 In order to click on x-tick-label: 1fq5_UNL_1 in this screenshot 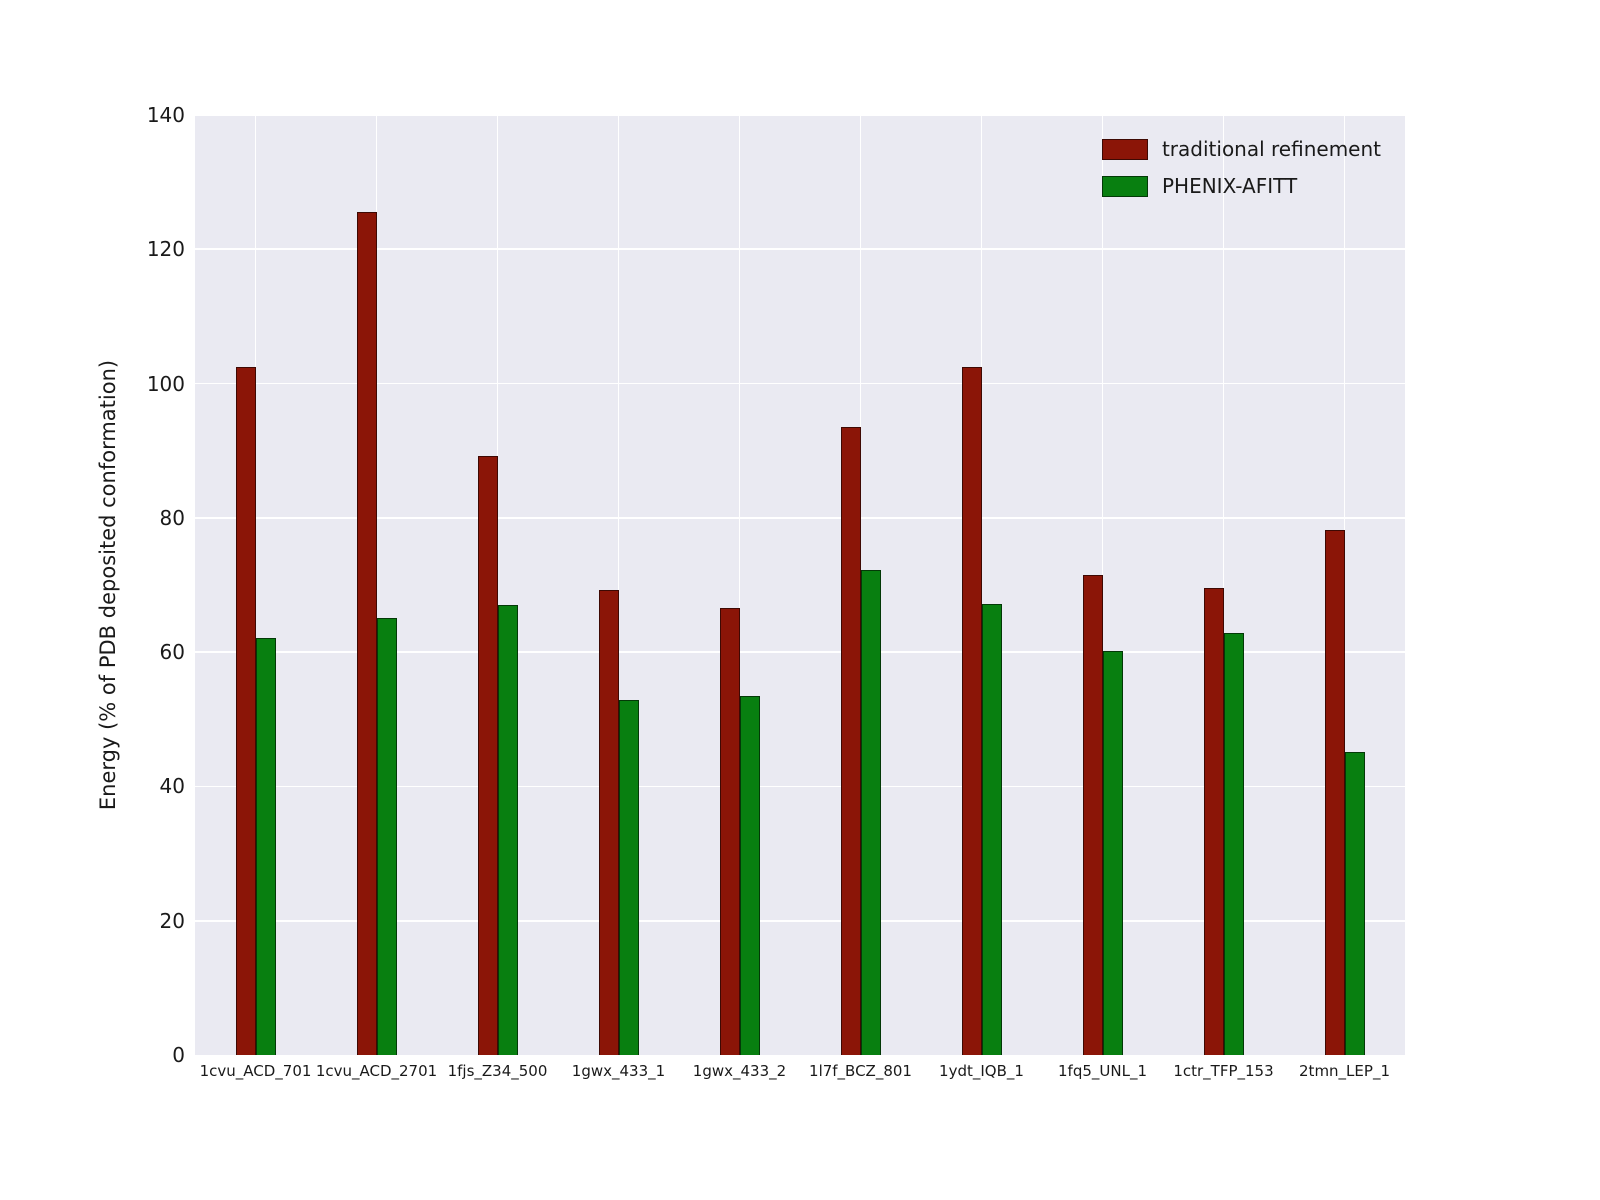, I will do `click(1102, 1071)`.